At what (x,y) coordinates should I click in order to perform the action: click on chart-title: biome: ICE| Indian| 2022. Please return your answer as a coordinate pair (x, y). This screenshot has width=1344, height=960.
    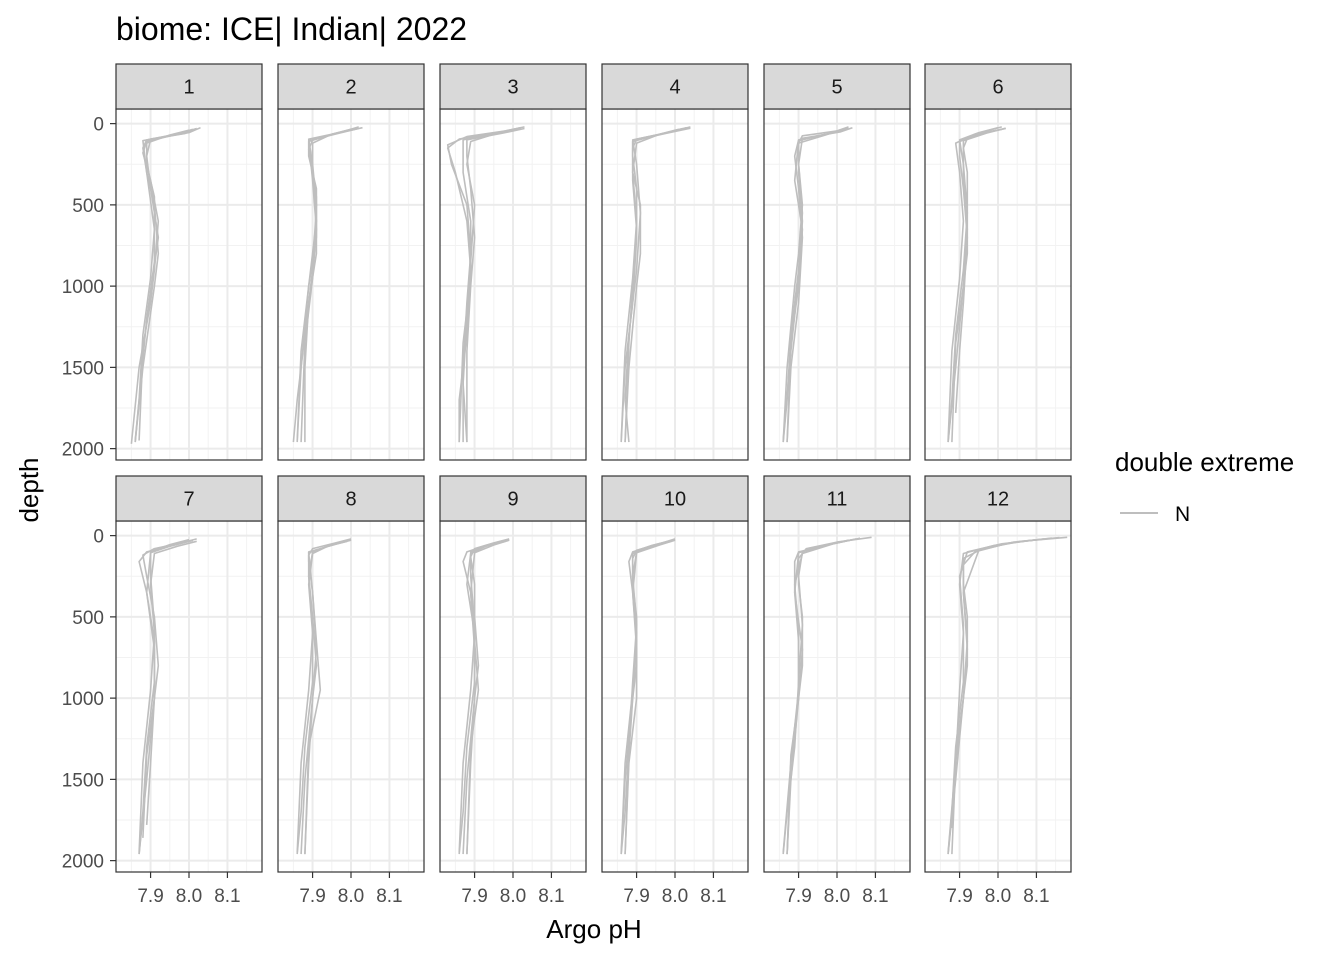
    Looking at the image, I should click on (291, 29).